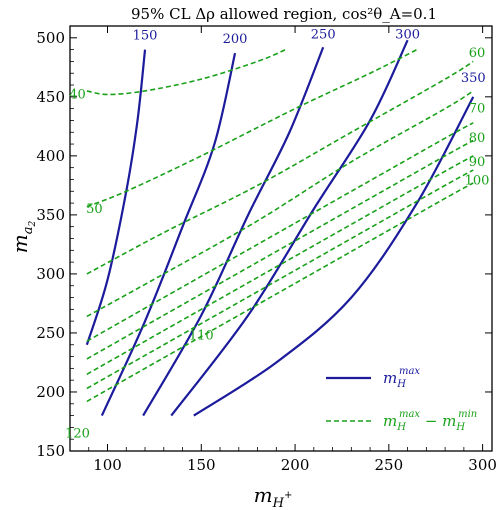 The width and height of the screenshot is (498, 510). Describe the element at coordinates (477, 181) in the screenshot. I see `line-label: 100` at that location.